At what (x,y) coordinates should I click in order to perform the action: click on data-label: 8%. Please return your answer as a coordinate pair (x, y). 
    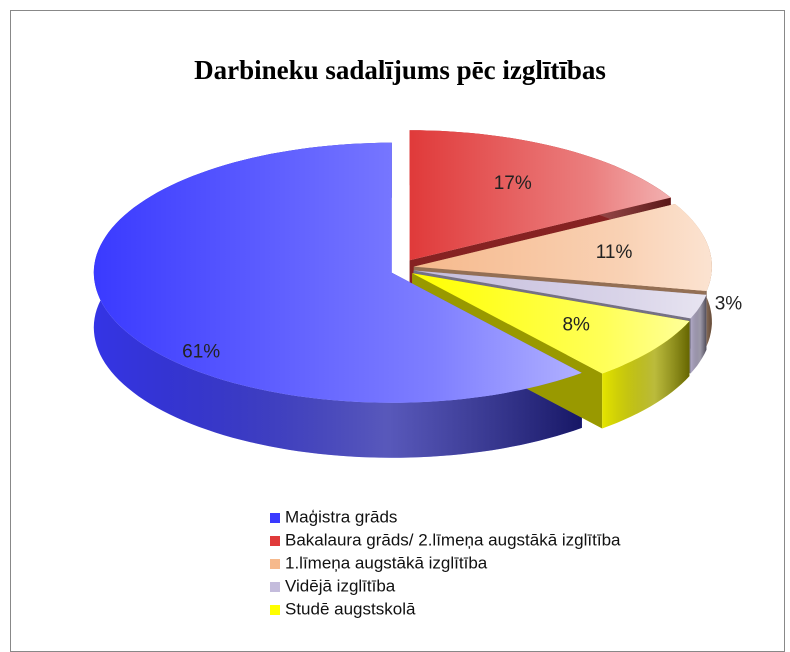
    Looking at the image, I should click on (576, 324).